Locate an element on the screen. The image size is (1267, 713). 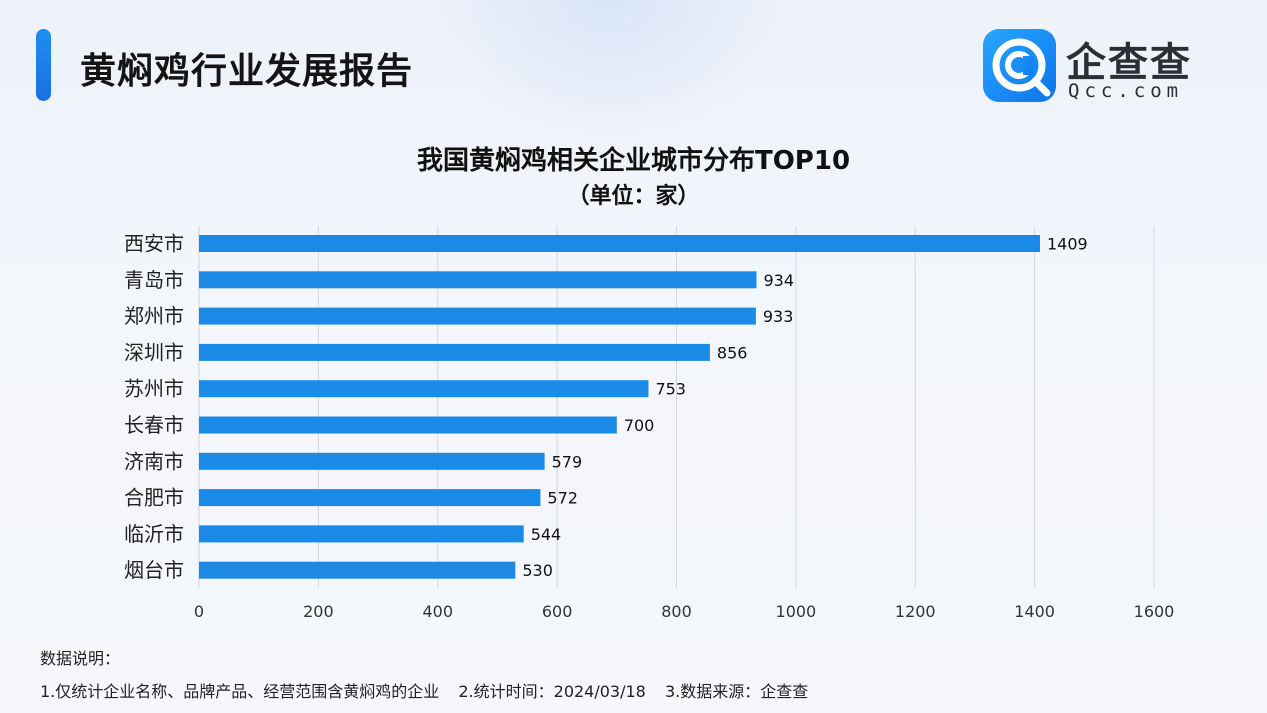
x-tick-label: 1200 is located at coordinates (915, 611).